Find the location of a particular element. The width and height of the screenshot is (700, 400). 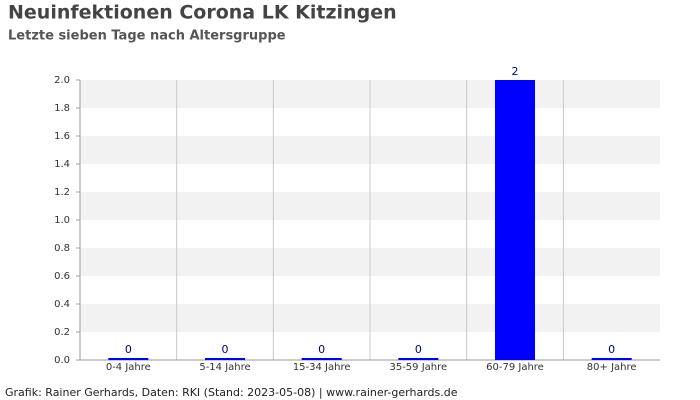

y-tick-label: 1.8 is located at coordinates (62, 108).